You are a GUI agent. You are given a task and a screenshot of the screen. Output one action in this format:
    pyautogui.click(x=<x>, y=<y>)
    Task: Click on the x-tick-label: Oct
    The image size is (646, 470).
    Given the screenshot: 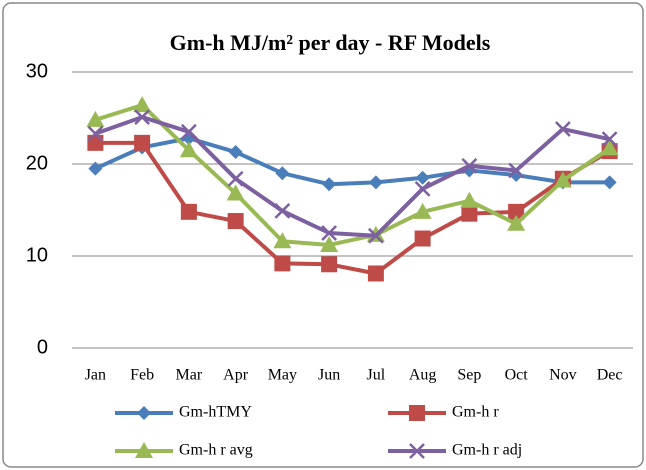 What is the action you would take?
    pyautogui.click(x=517, y=375)
    